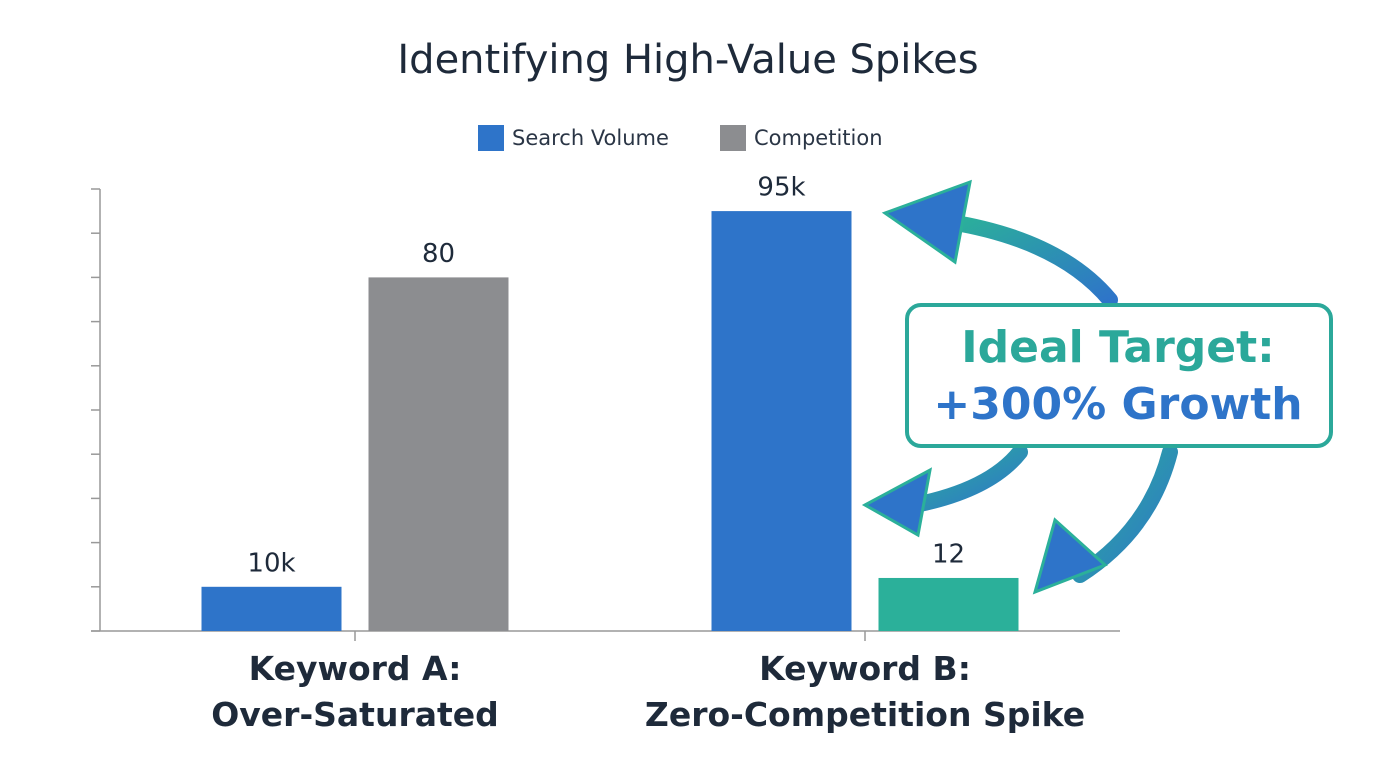  What do you see at coordinates (355, 691) in the screenshot?
I see `x-tick-label: Keyword A: Over-Saturated` at bounding box center [355, 691].